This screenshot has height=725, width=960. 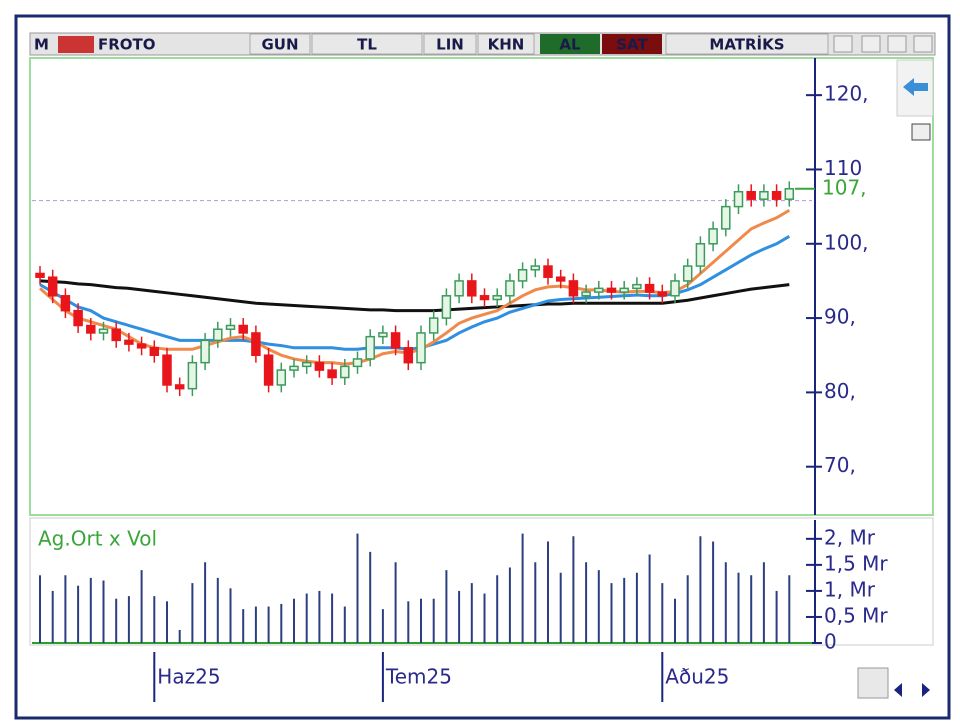 What do you see at coordinates (923, 44) in the screenshot?
I see `close-button` at bounding box center [923, 44].